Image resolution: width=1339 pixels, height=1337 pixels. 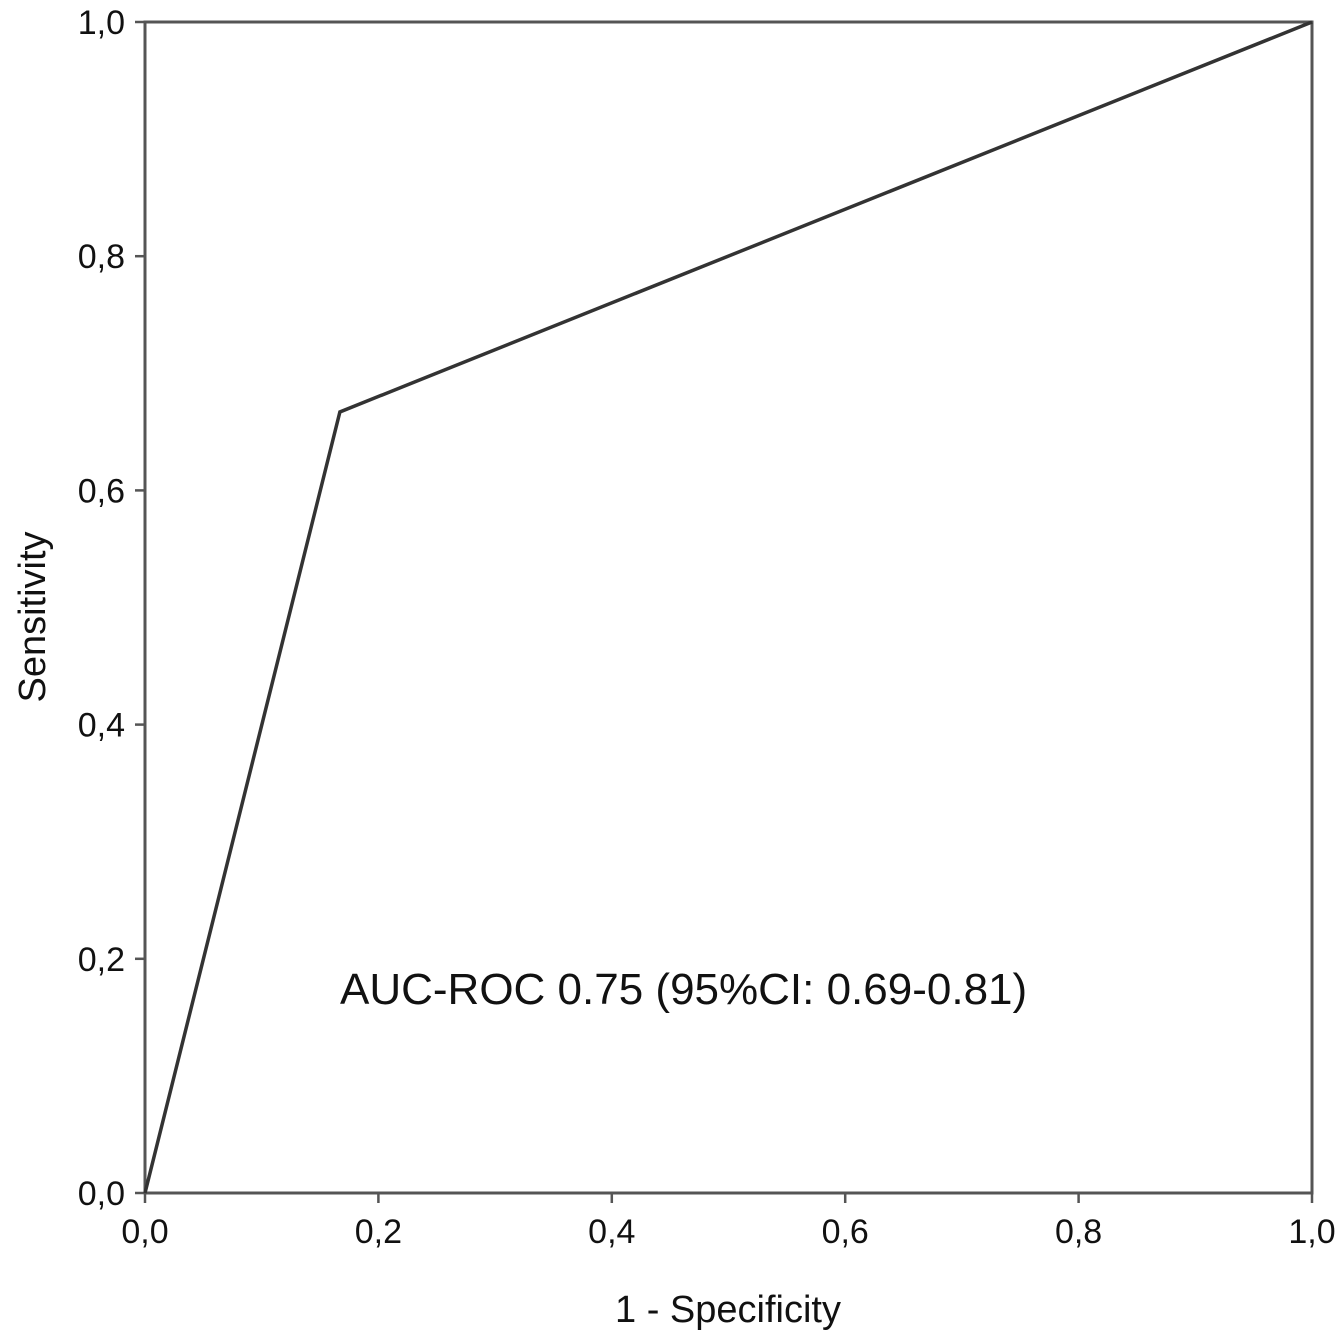 I want to click on auc-annotation: AUC-ROC 0.75 (95%CI: 0.69-0.81), so click(x=683, y=989).